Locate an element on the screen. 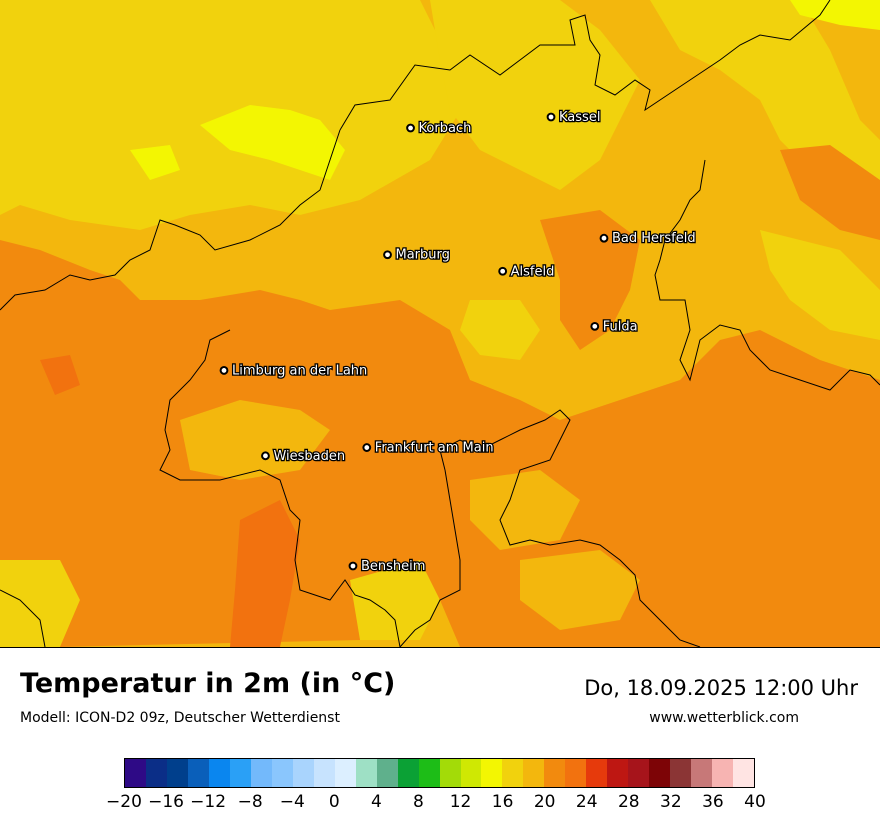 The image size is (880, 830). city-label: Alsfeld is located at coordinates (533, 271).